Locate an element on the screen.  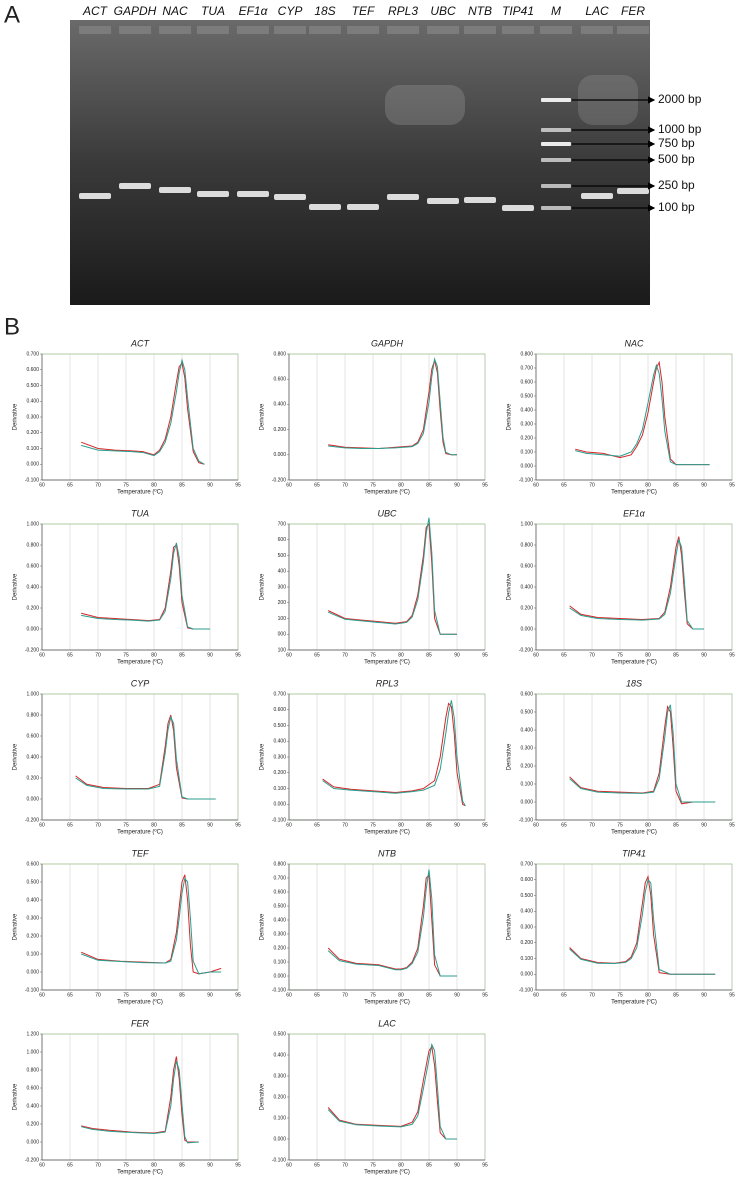
well is located at coordinates (633, 30).